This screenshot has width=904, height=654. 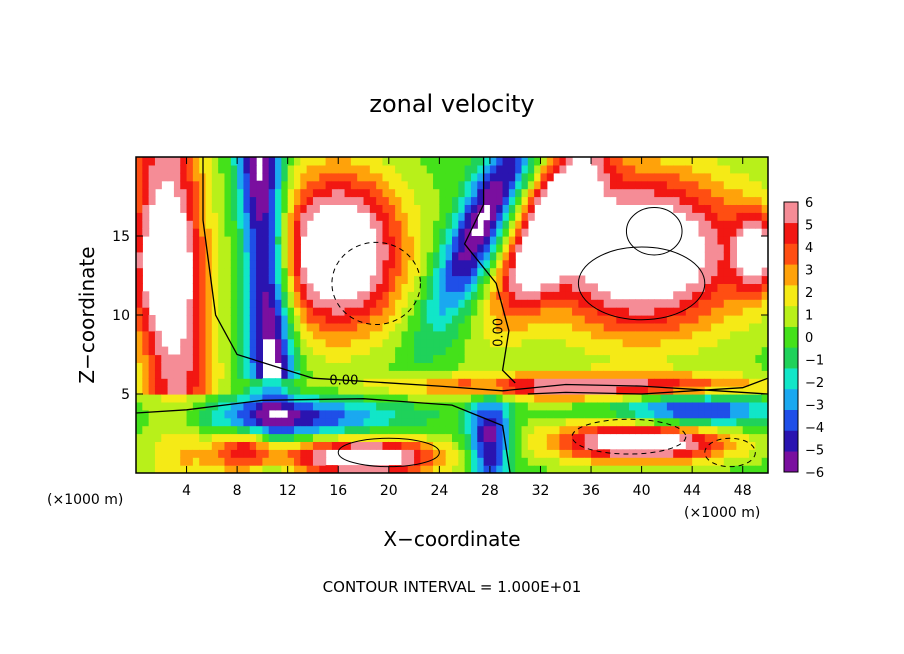 I want to click on chart-title: zonal velocity, so click(x=451, y=104).